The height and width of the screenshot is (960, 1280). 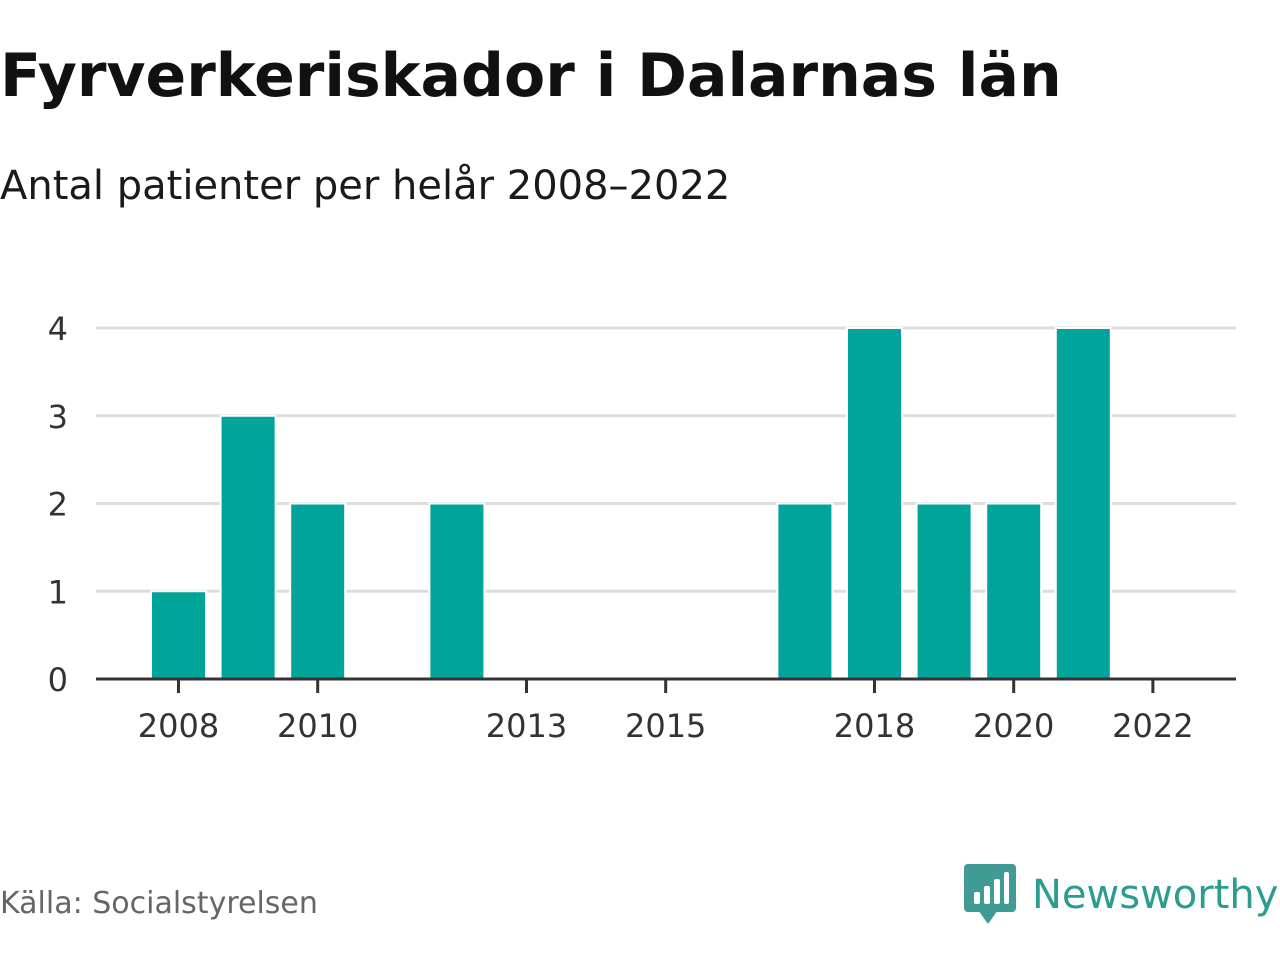 What do you see at coordinates (317, 726) in the screenshot?
I see `x-tick-label-2010: 2010` at bounding box center [317, 726].